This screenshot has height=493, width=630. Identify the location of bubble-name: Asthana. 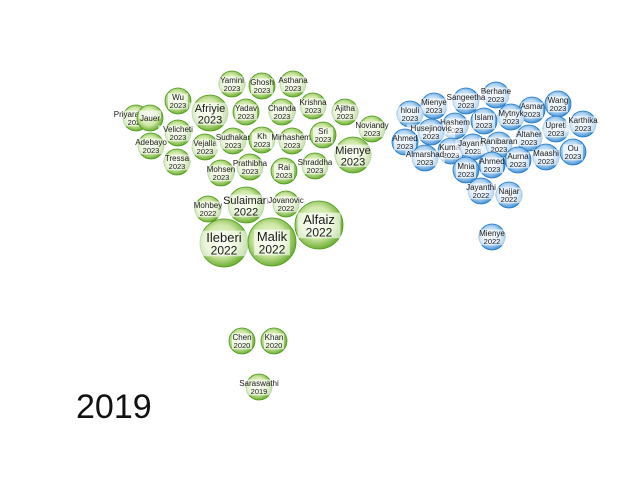
(293, 80).